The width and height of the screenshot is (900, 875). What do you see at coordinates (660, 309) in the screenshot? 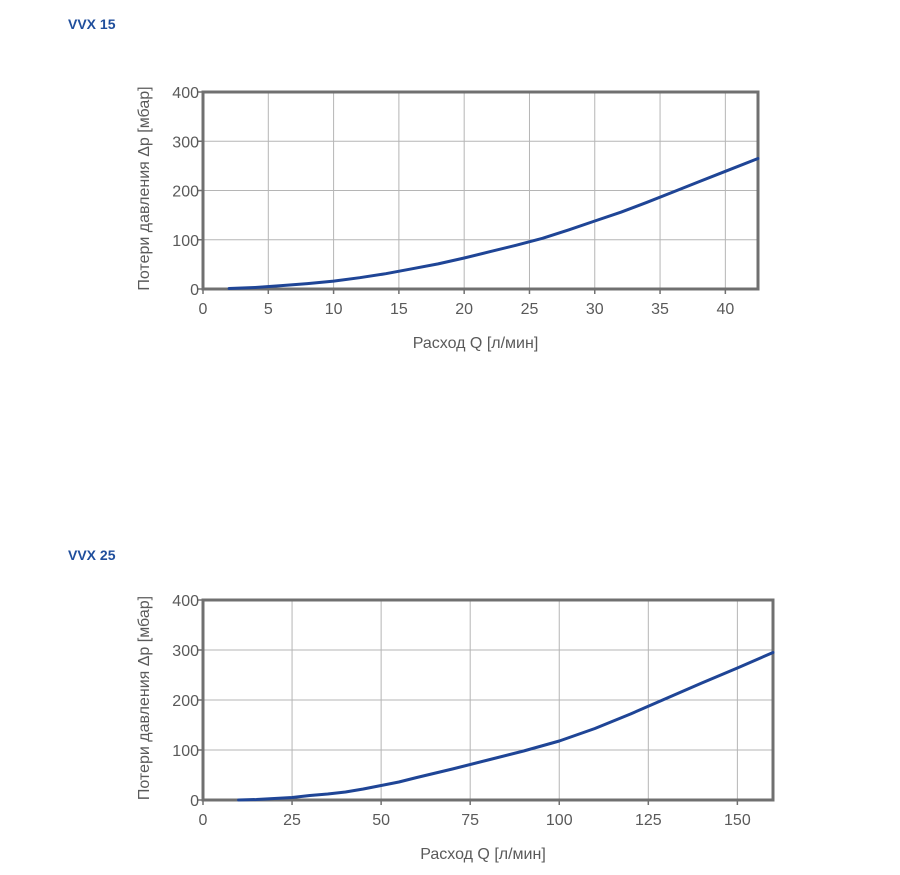
I see `x-tick-label: 35` at bounding box center [660, 309].